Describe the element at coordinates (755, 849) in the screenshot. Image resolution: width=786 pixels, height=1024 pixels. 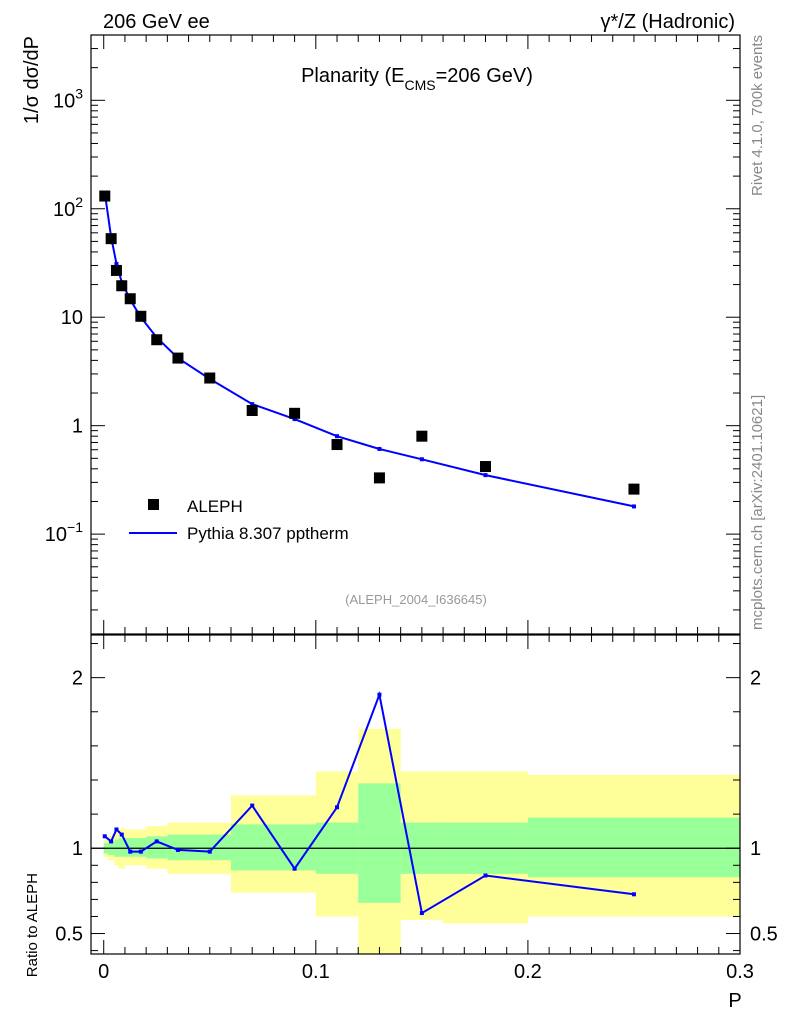
I see `ratio-y-tick-label-right: 1` at that location.